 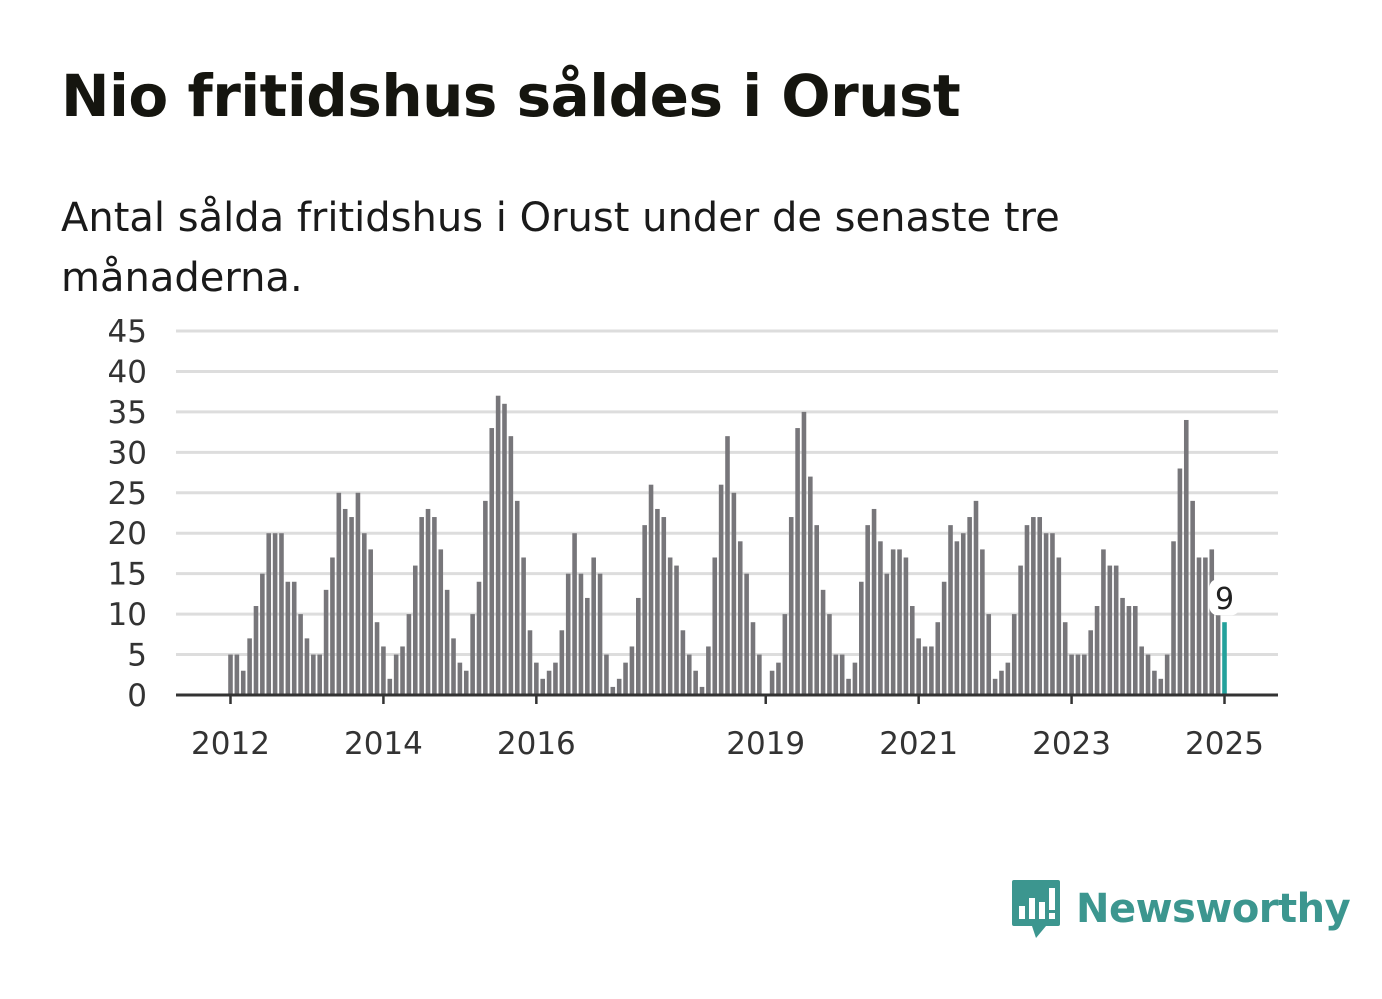 I want to click on y-tick-label: 45, so click(x=127, y=332).